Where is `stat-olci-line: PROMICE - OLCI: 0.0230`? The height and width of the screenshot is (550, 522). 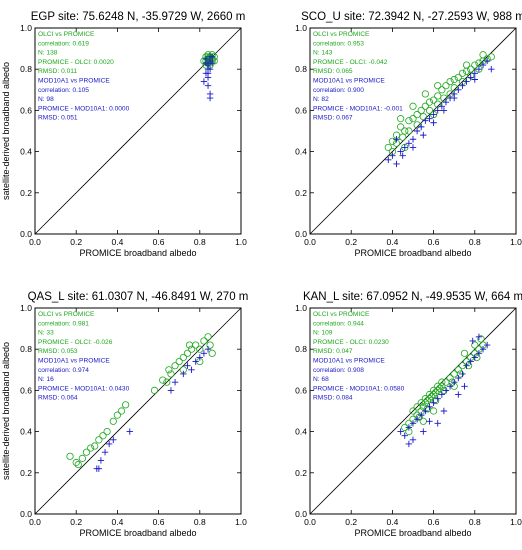
stat-olci-line: PROMICE - OLCI: 0.0230 is located at coordinates (351, 342).